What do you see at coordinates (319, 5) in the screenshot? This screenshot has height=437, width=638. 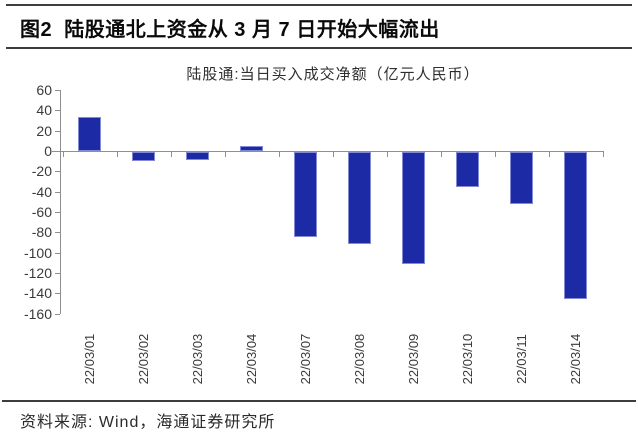 I see `top-divider` at bounding box center [319, 5].